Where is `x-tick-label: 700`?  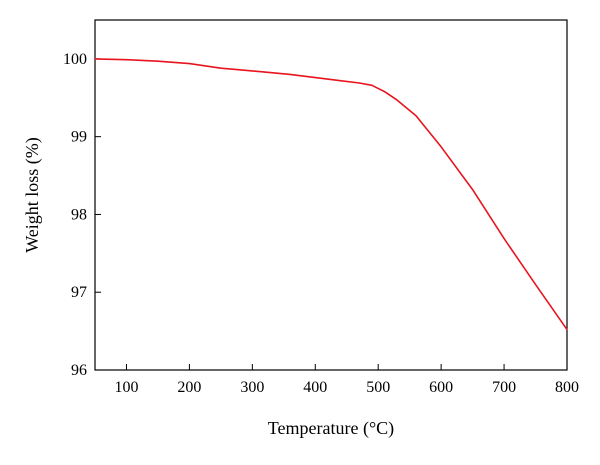 x-tick-label: 700 is located at coordinates (504, 387).